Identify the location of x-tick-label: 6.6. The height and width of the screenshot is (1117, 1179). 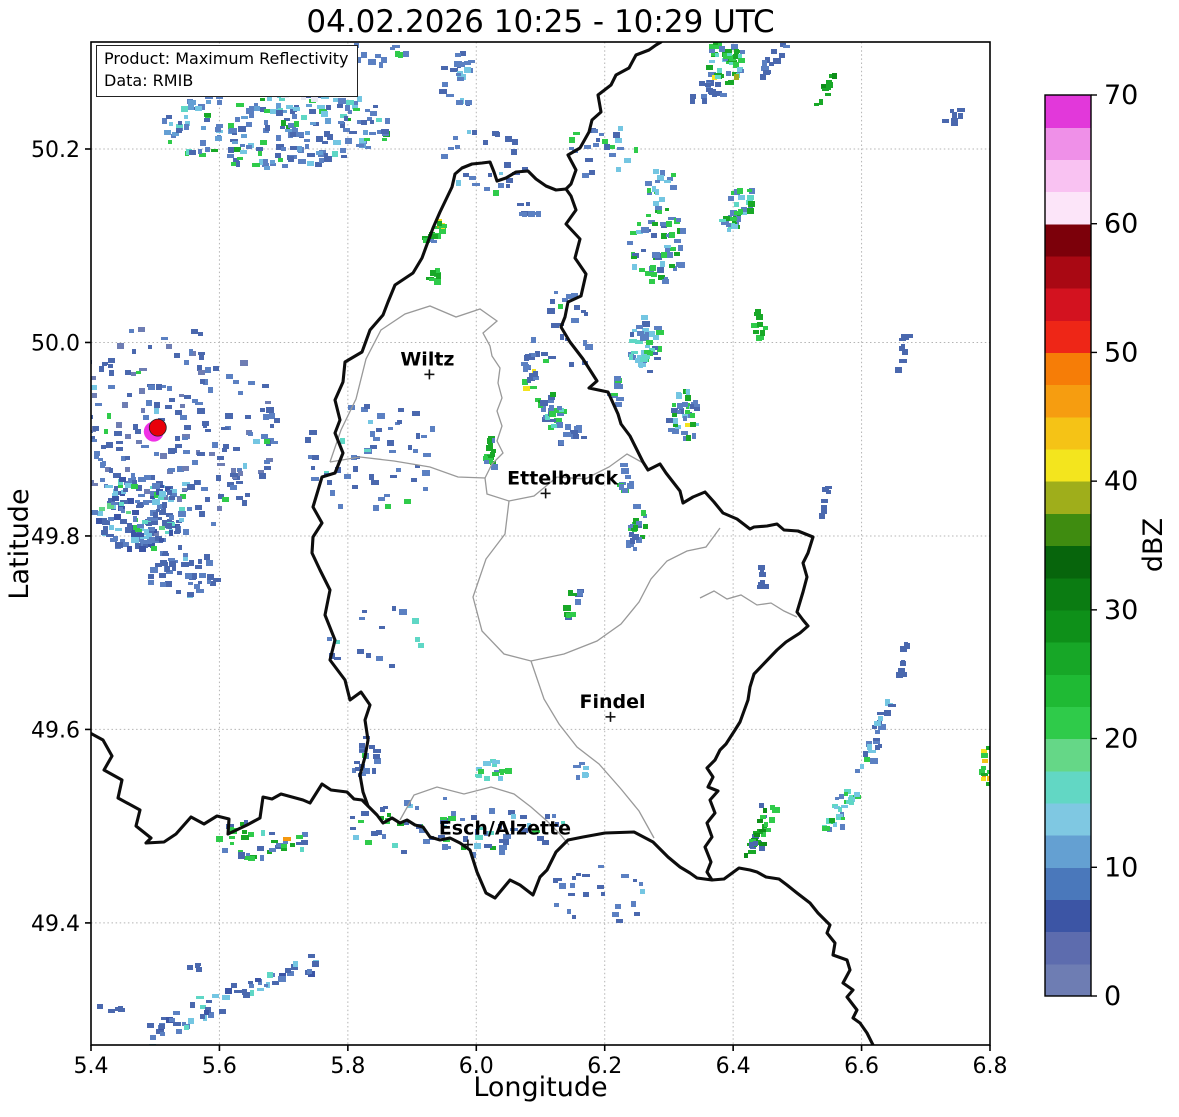
(861, 1066).